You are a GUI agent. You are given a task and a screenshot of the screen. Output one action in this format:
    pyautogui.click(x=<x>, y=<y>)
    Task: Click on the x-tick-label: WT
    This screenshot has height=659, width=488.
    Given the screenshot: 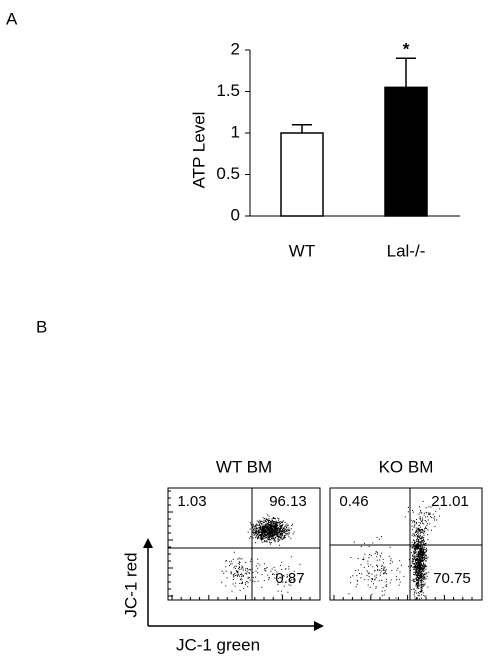 What is the action you would take?
    pyautogui.click(x=302, y=250)
    